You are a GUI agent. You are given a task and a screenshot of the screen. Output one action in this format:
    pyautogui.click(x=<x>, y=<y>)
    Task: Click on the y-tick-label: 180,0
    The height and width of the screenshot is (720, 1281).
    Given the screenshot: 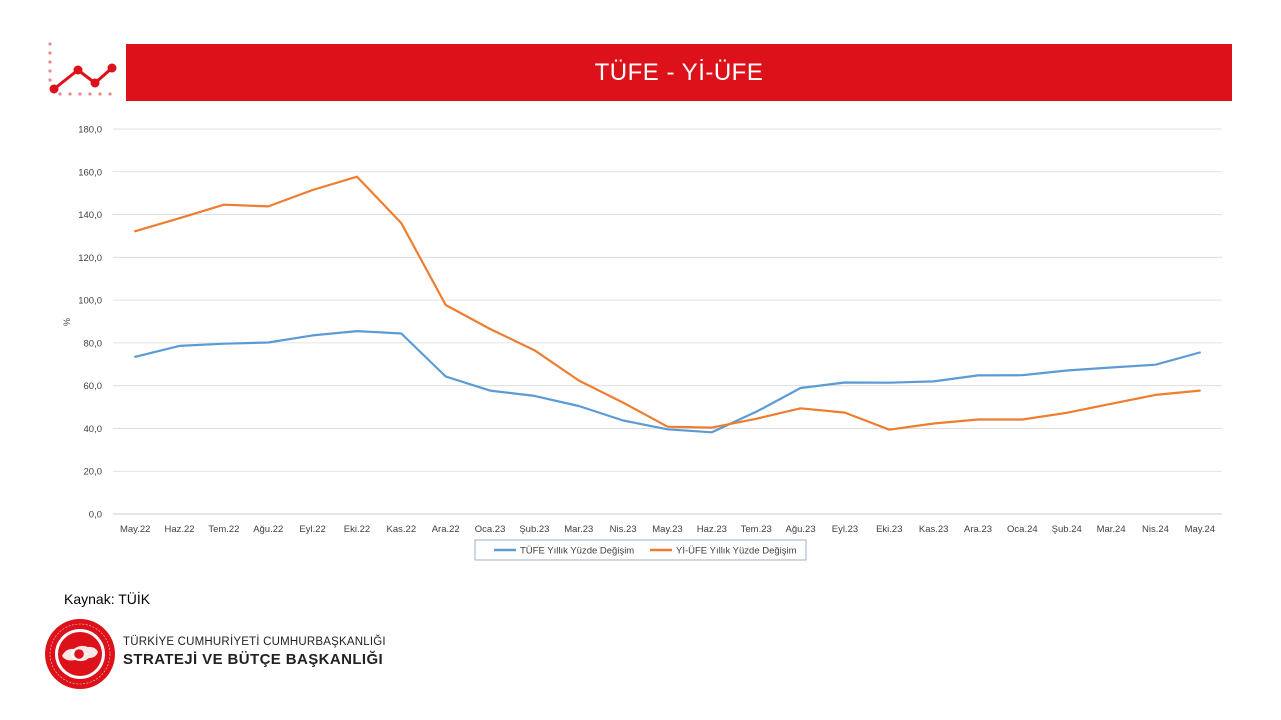 What is the action you would take?
    pyautogui.click(x=90, y=130)
    